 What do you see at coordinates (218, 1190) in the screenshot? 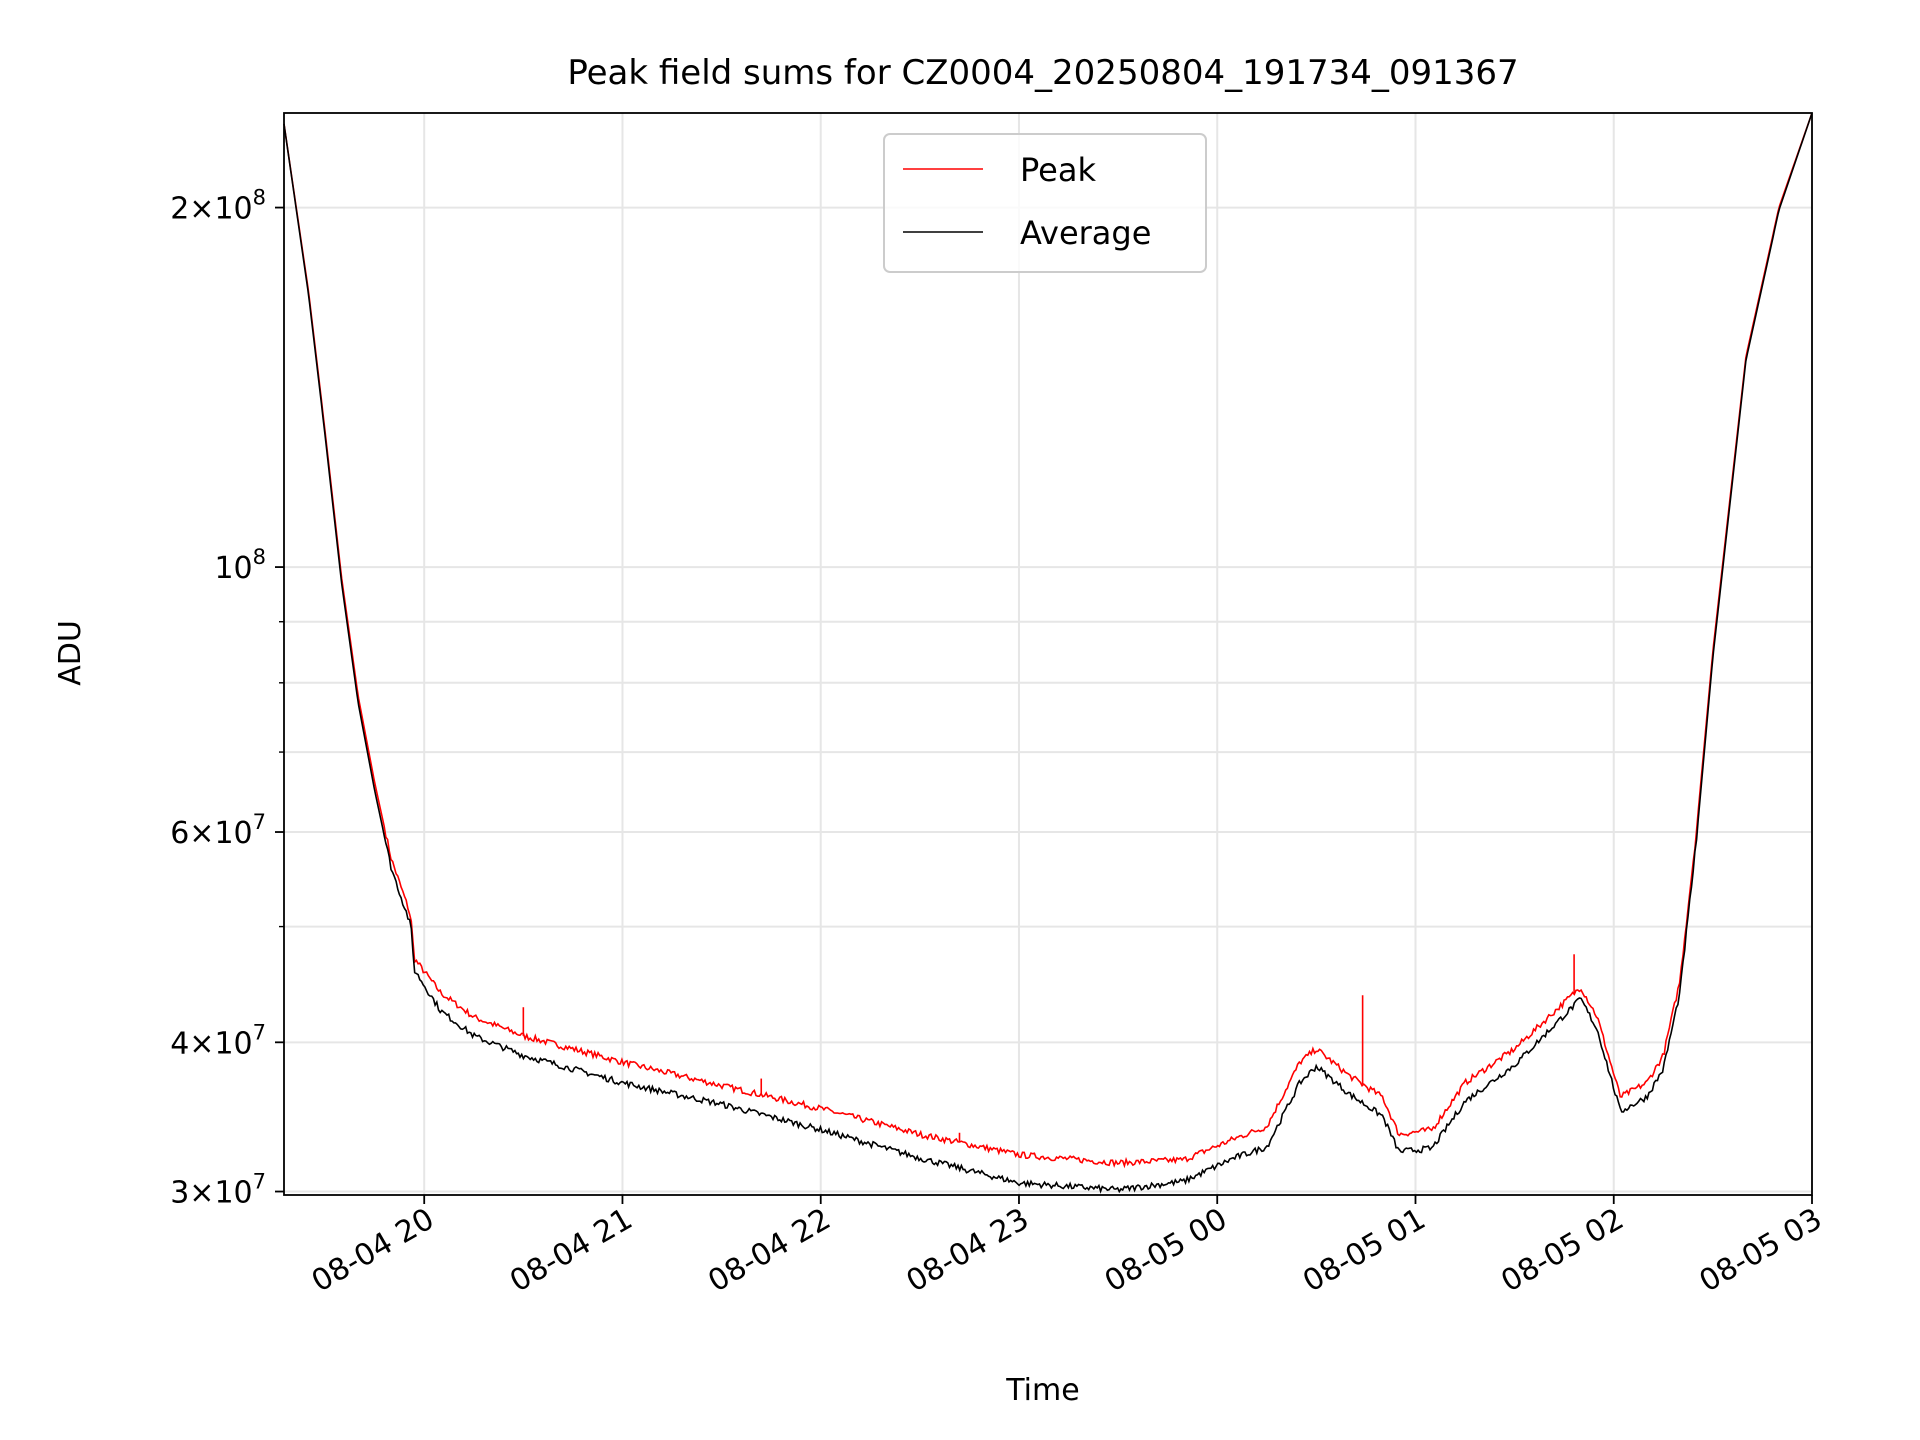
I see `y-tick-label: 3×107` at bounding box center [218, 1190].